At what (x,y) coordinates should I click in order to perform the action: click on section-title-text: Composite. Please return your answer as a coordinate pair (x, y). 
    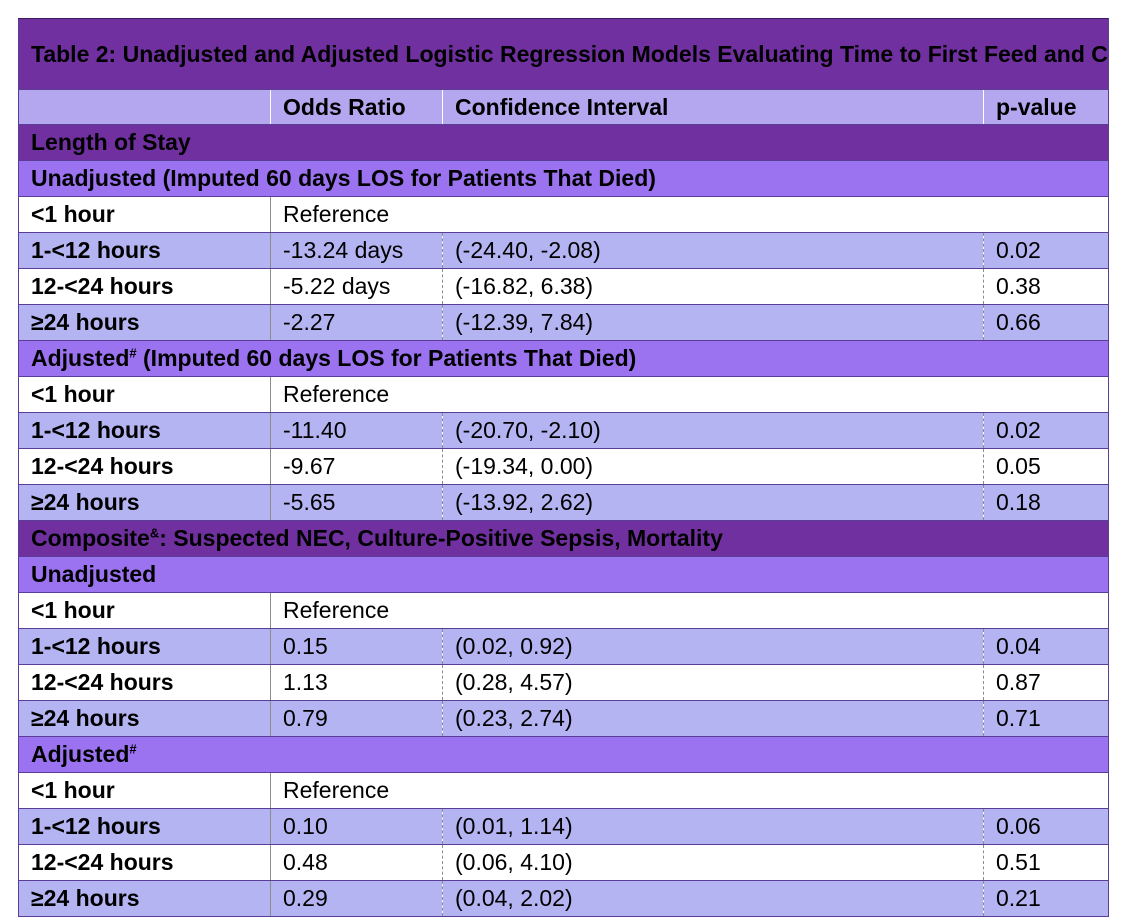
    Looking at the image, I should click on (90, 538).